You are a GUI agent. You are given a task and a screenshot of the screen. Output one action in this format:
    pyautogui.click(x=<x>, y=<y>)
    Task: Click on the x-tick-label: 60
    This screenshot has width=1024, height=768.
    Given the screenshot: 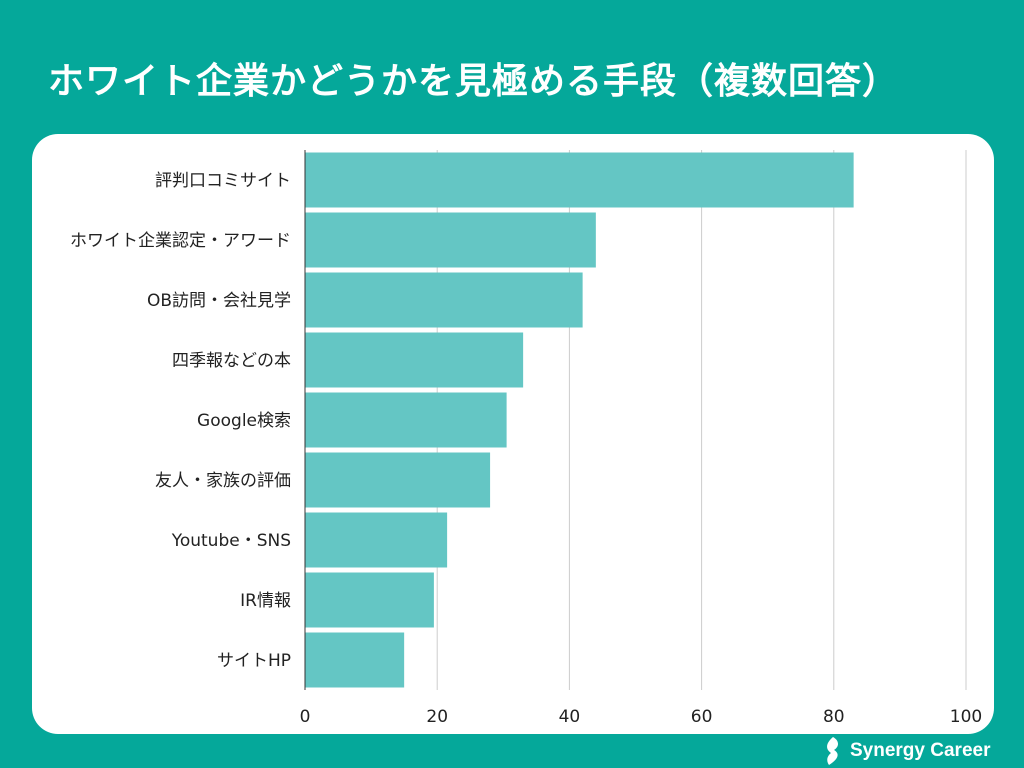 What is the action you would take?
    pyautogui.click(x=702, y=717)
    